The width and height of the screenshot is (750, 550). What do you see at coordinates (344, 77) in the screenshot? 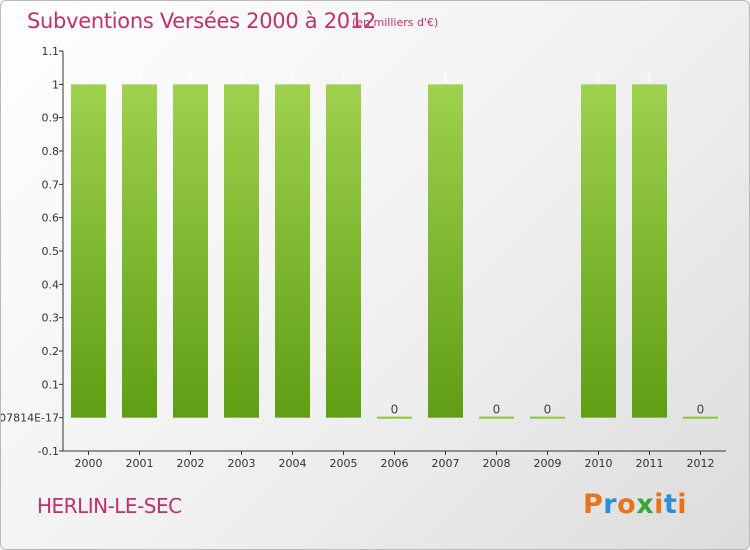
I see `data-label-2005: 1` at bounding box center [344, 77].